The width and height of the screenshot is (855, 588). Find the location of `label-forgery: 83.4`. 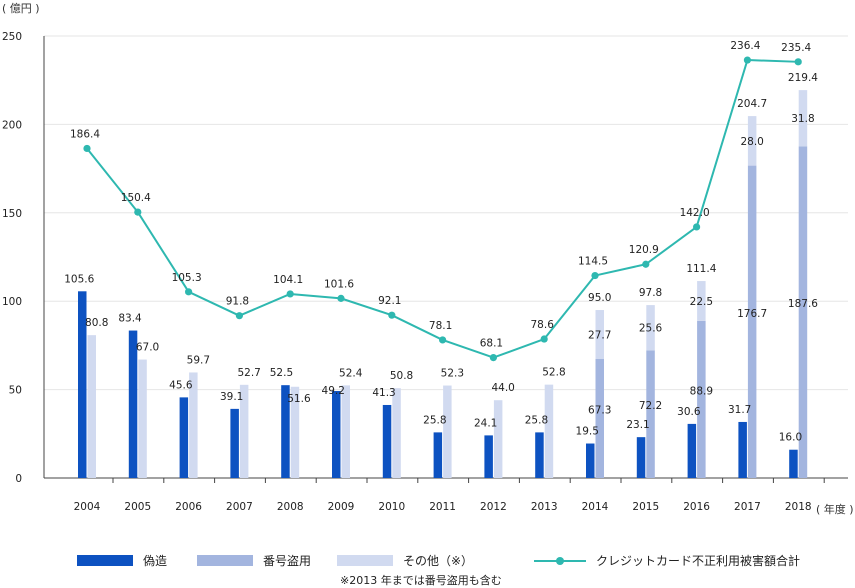

label-forgery: 83.4 is located at coordinates (130, 319).